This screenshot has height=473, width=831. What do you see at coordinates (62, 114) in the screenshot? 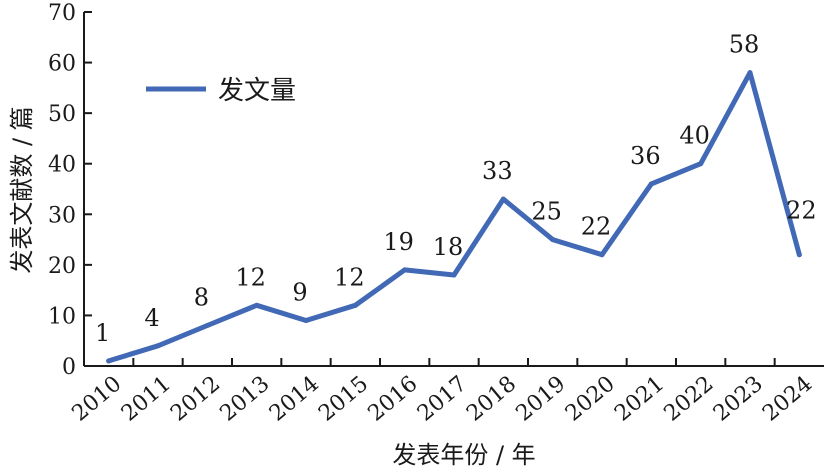
I see `y-tick-label: 50` at bounding box center [62, 114].